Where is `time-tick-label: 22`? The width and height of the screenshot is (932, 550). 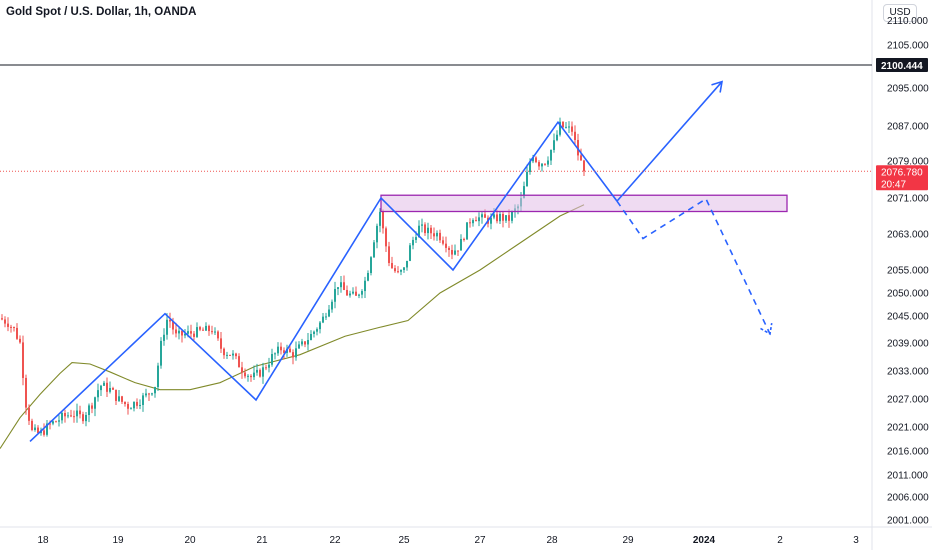 time-tick-label: 22 is located at coordinates (335, 540).